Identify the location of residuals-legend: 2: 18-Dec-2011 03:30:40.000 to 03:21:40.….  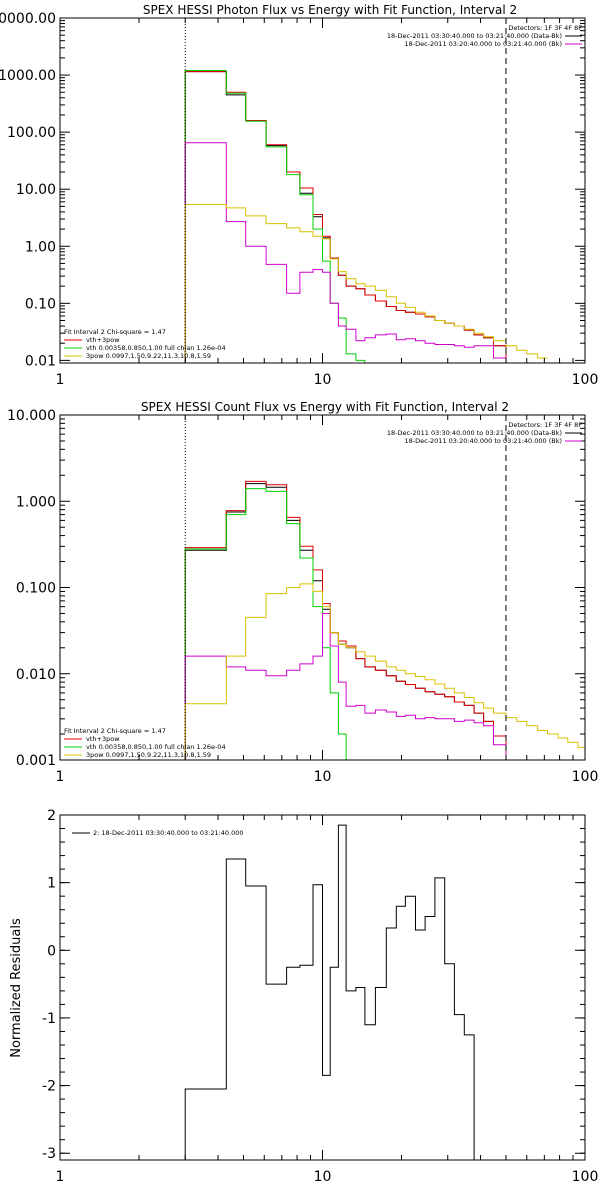
(158, 833).